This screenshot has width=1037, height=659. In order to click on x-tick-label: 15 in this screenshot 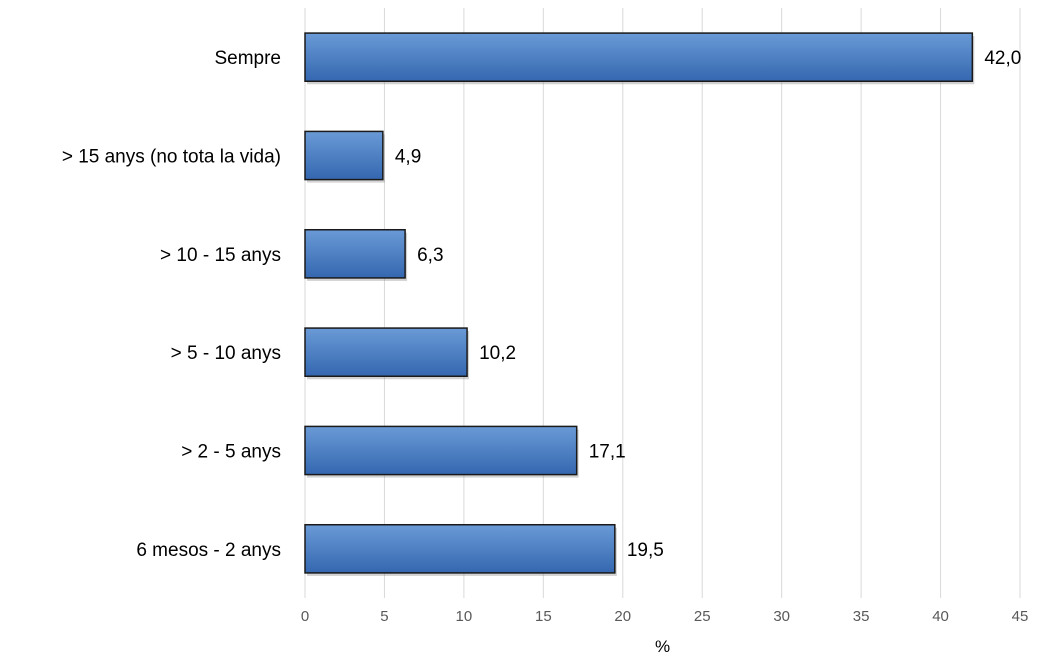, I will do `click(543, 616)`.